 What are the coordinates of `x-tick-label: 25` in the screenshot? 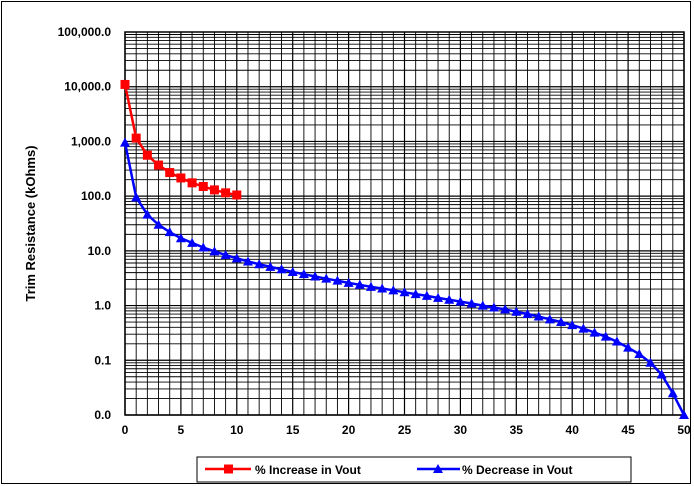 It's located at (405, 430).